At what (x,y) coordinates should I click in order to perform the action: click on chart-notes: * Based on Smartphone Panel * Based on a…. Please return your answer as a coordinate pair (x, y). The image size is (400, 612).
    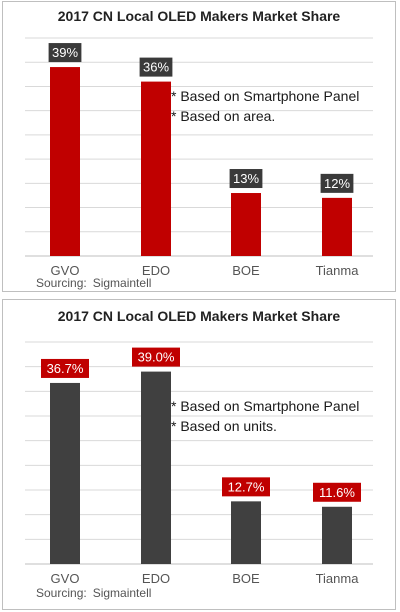
    Looking at the image, I should click on (265, 106).